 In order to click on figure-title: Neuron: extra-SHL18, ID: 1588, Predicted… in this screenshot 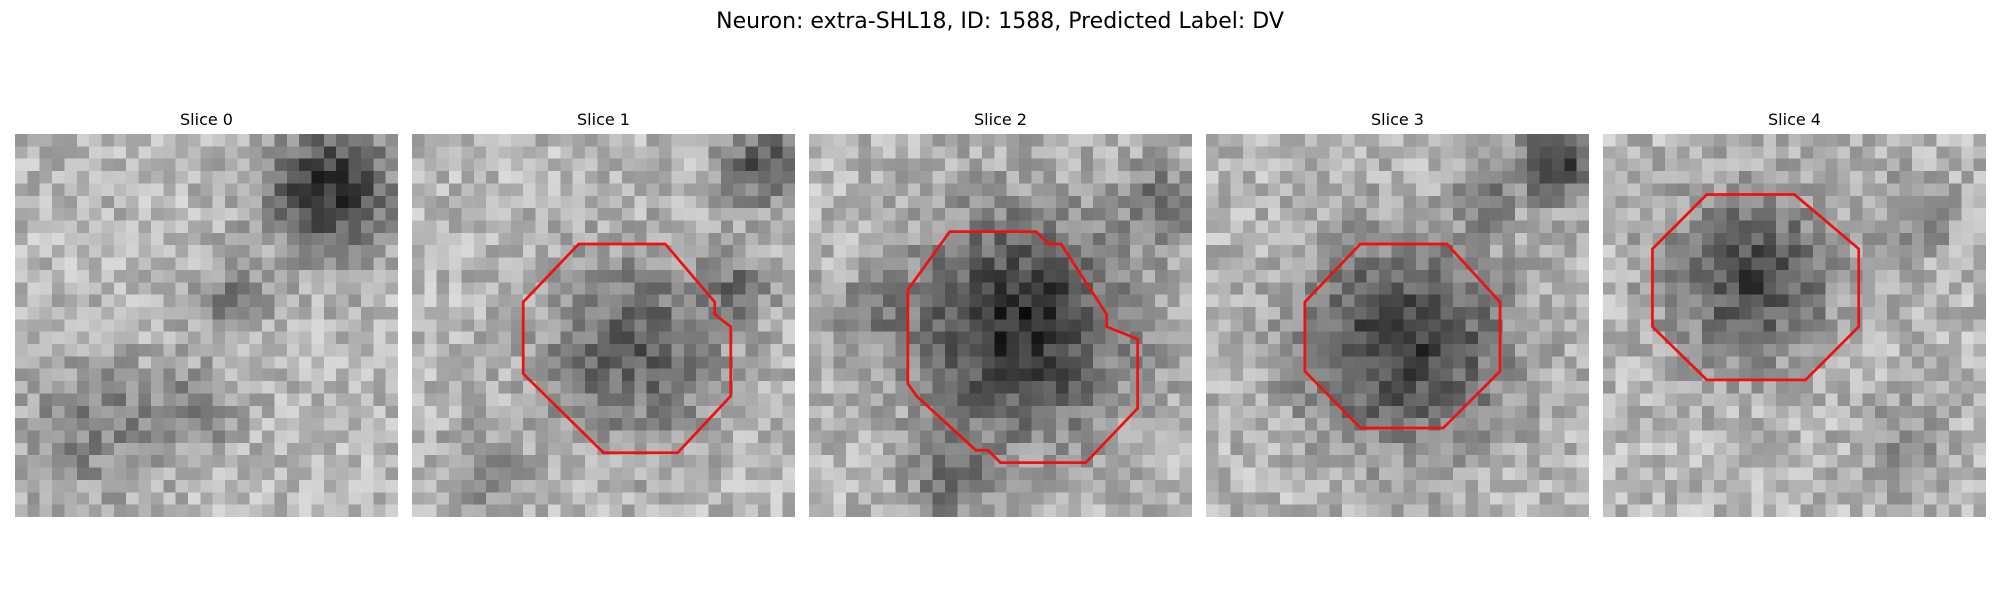, I will do `click(1000, 21)`.